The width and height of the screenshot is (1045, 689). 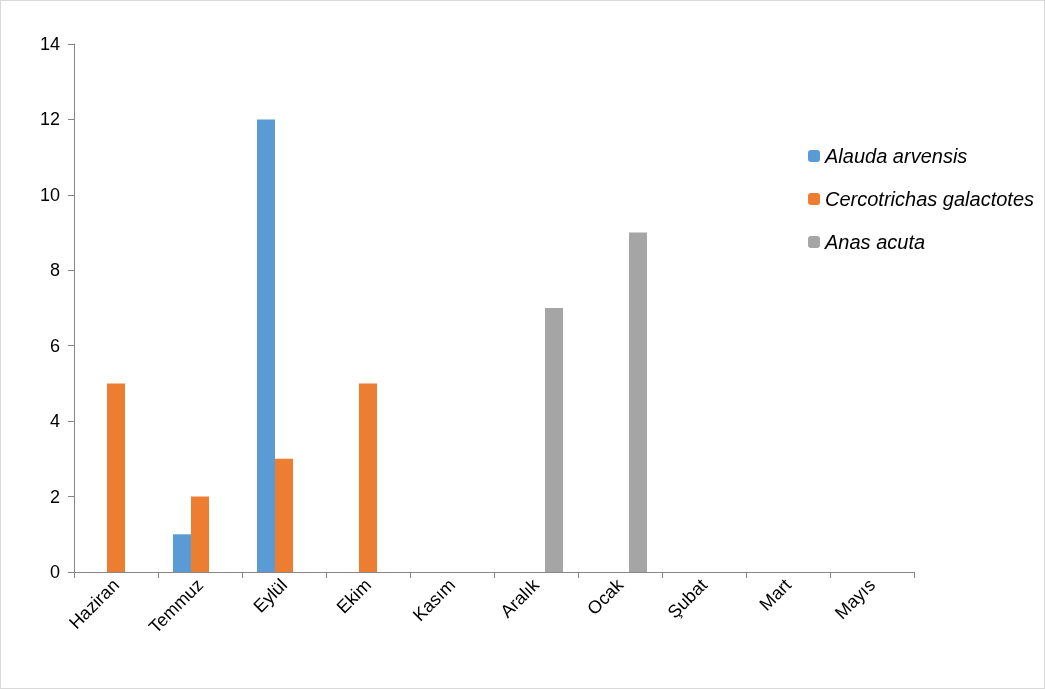 What do you see at coordinates (929, 199) in the screenshot?
I see `legend-label: Cercotrichas galactotes` at bounding box center [929, 199].